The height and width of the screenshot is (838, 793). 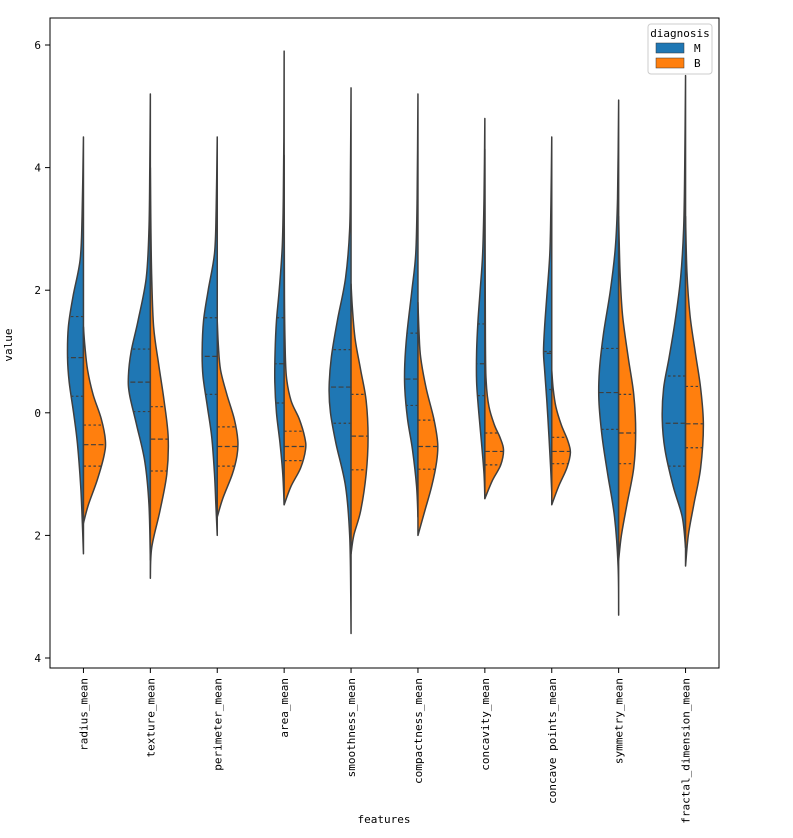 I want to click on x-tick-label: compactness_mean, so click(x=418, y=731).